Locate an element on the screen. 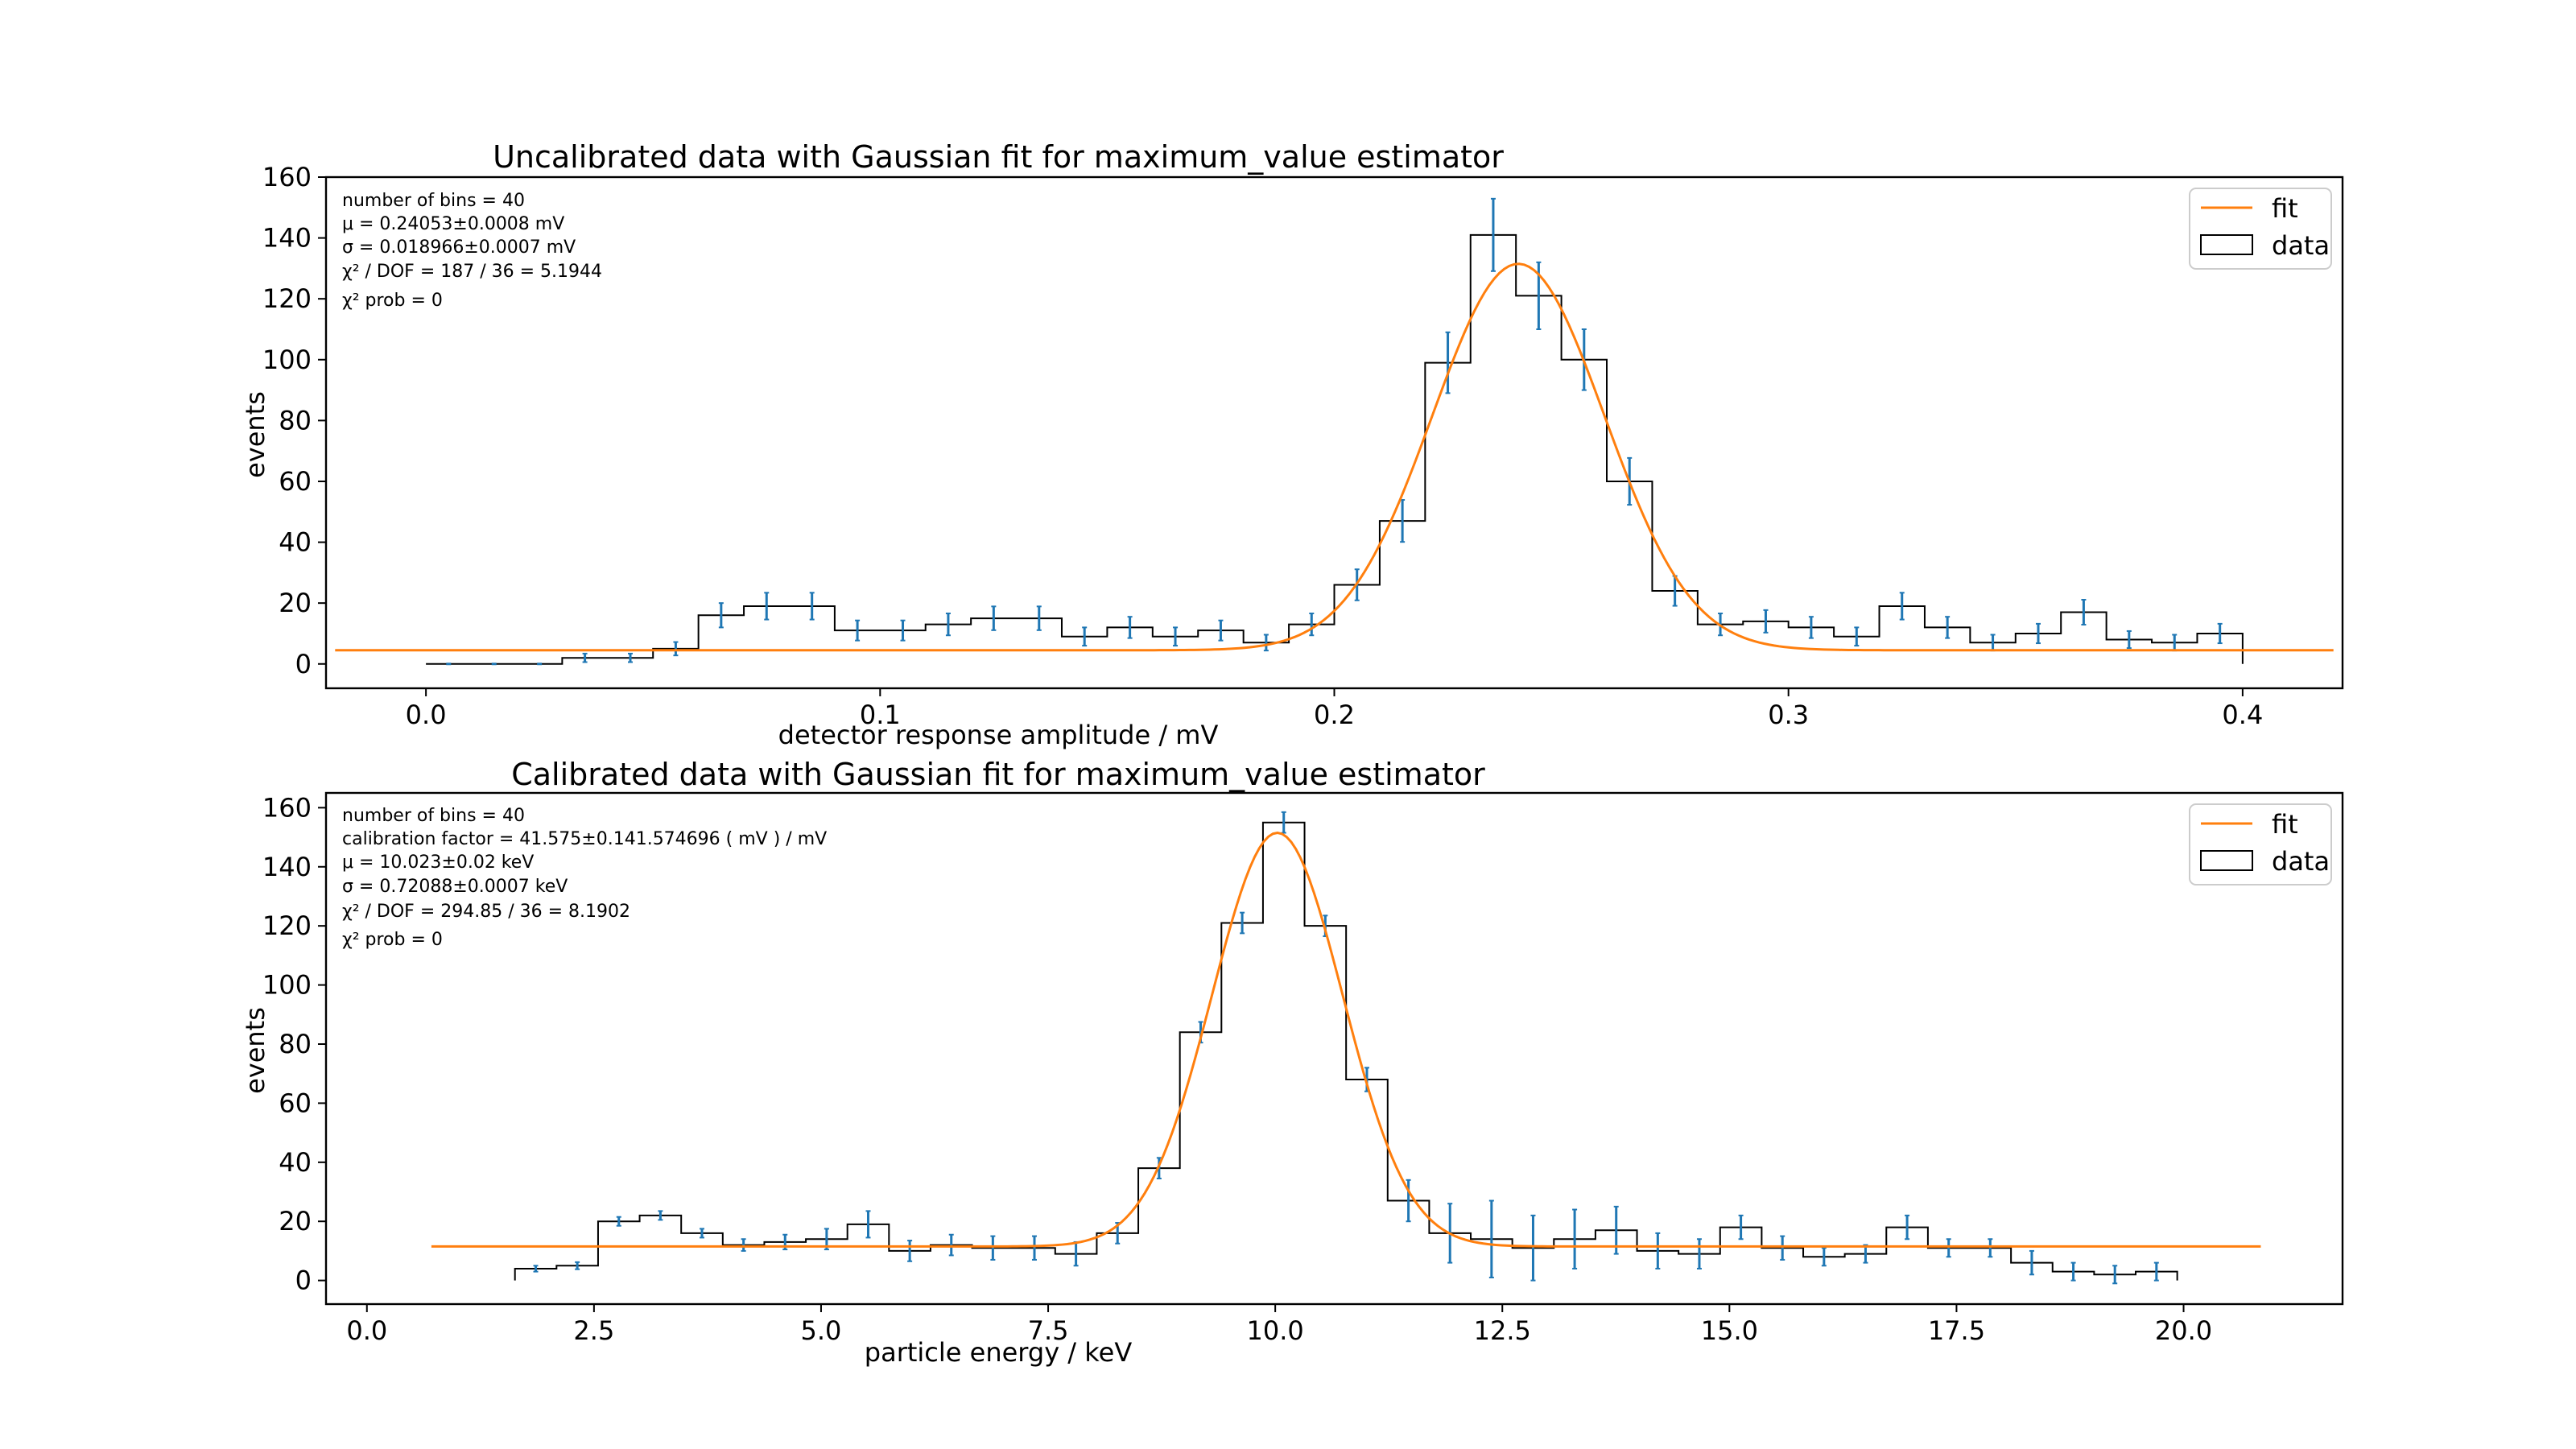 This screenshot has width=2576, height=1449. y-tick-label: 100 is located at coordinates (287, 360).